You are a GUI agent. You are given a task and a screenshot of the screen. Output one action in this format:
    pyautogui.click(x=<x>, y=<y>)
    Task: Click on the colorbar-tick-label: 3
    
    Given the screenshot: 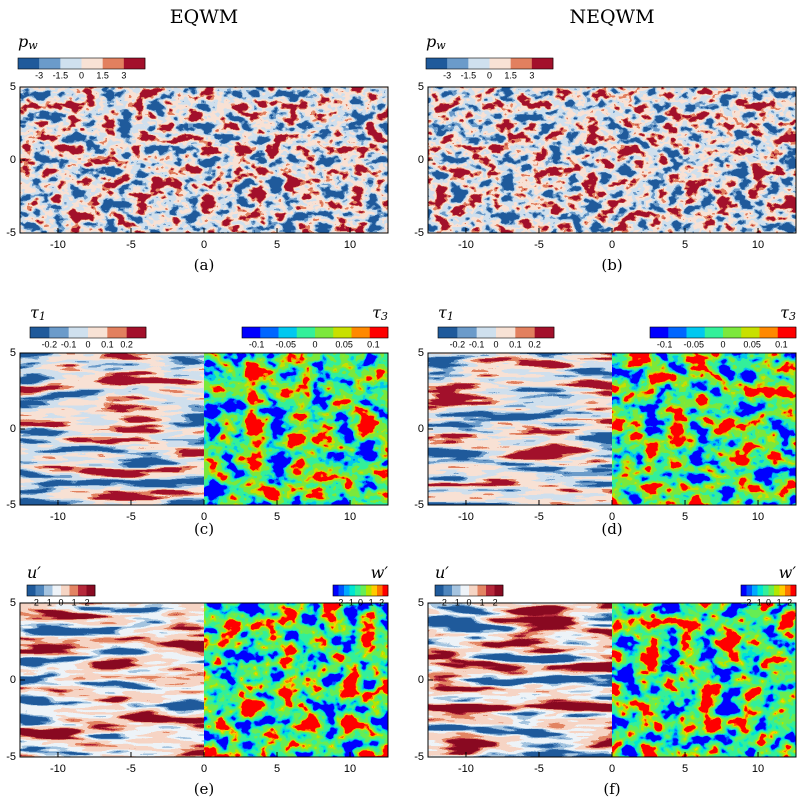 What is the action you would take?
    pyautogui.click(x=123, y=75)
    